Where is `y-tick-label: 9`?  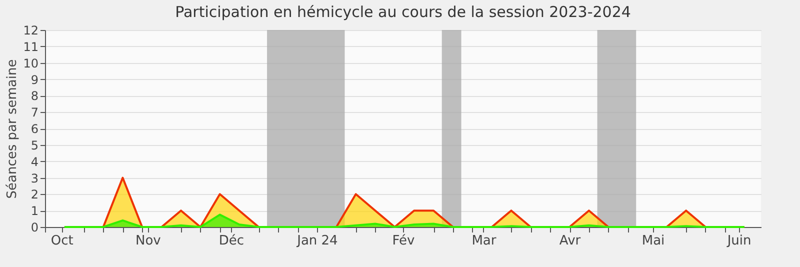
y-tick-label: 9 is located at coordinates (34, 79).